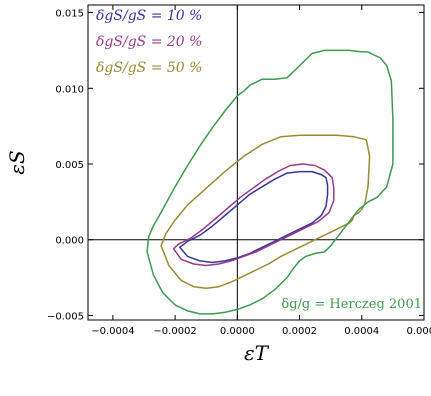 This screenshot has width=431, height=396. I want to click on x-axis-label: εT, so click(257, 353).